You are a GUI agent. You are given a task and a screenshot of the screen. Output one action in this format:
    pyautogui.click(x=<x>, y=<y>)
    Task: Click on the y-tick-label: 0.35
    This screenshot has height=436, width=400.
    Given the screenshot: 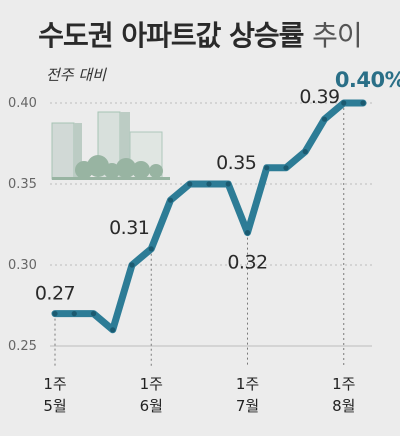 What is the action you would take?
    pyautogui.click(x=22, y=184)
    